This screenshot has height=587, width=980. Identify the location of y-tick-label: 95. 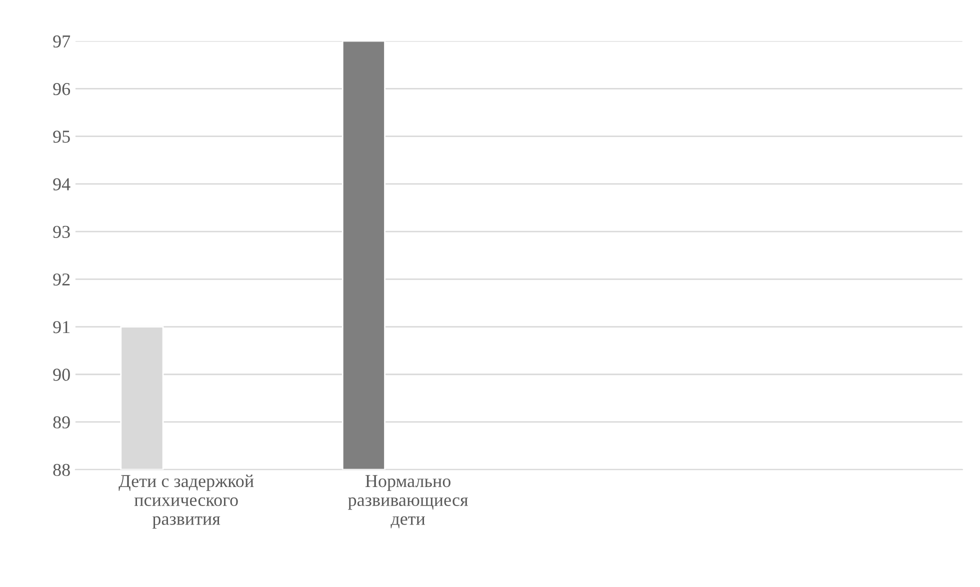
(61, 136).